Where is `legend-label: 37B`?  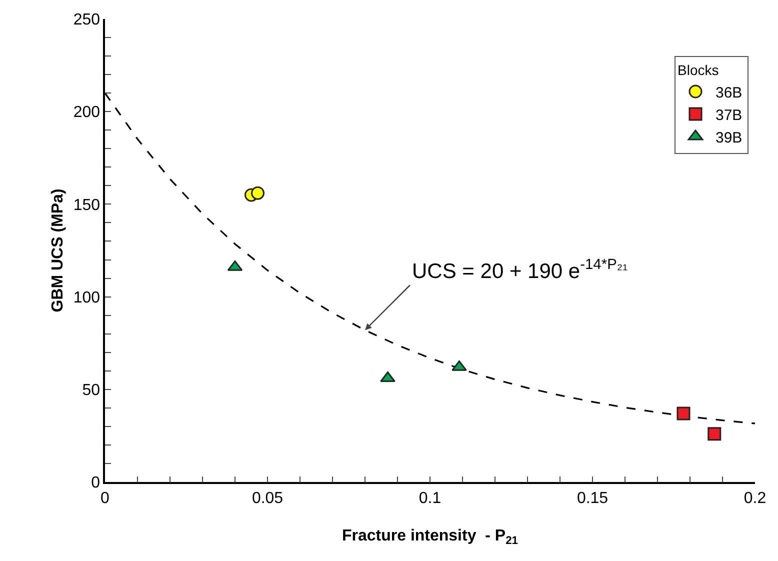 legend-label: 37B is located at coordinates (729, 115).